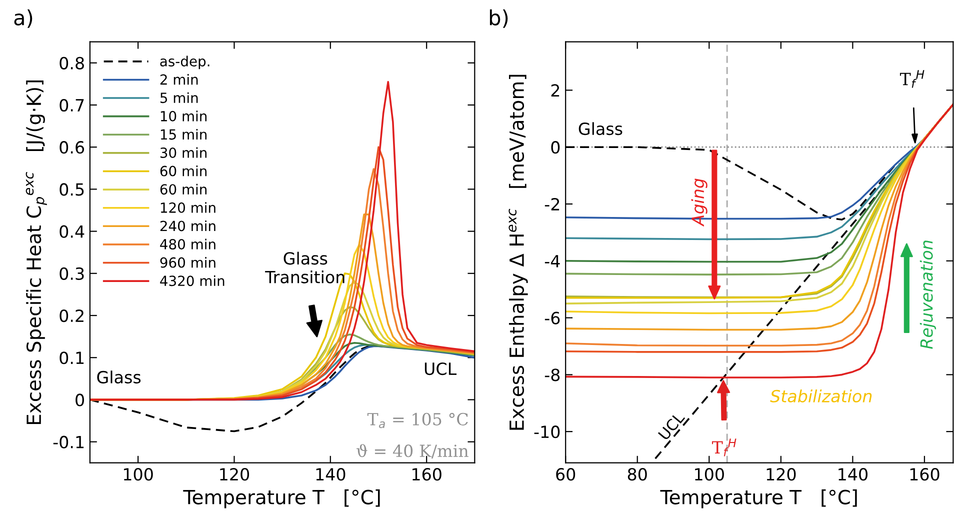 The image size is (957, 523). I want to click on chart-title: a), so click(23, 18).